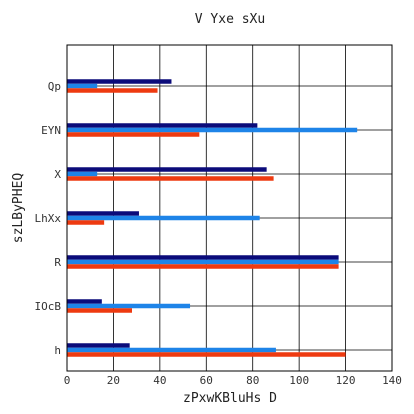  What do you see at coordinates (159, 380) in the screenshot?
I see `x-tick-label: 40` at bounding box center [159, 380].